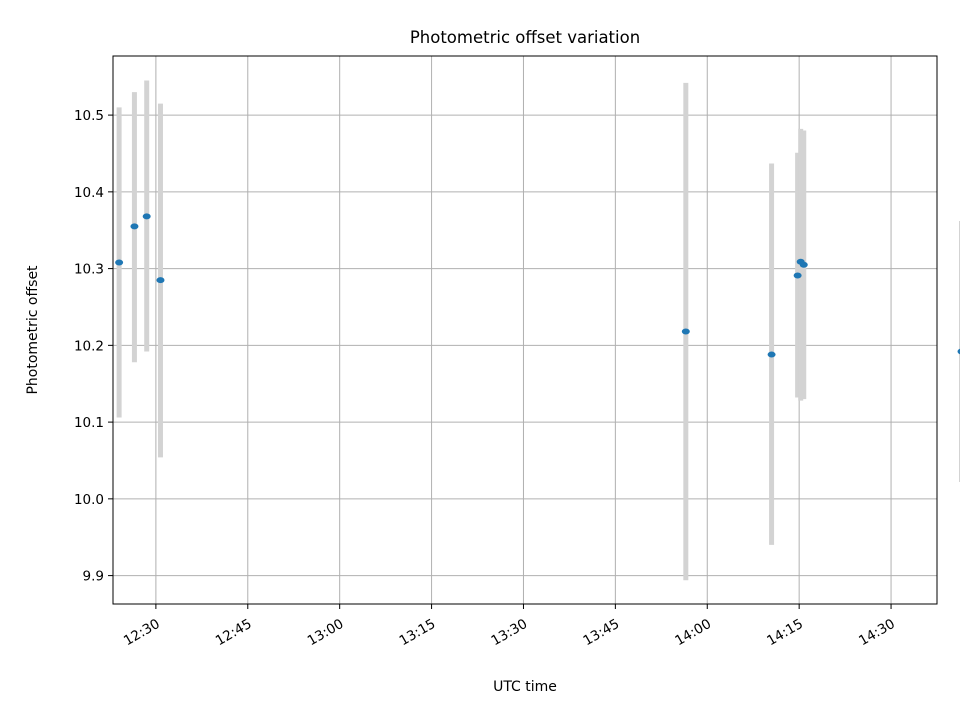  Describe the element at coordinates (89, 193) in the screenshot. I see `y-tick-label: 10.4` at that location.